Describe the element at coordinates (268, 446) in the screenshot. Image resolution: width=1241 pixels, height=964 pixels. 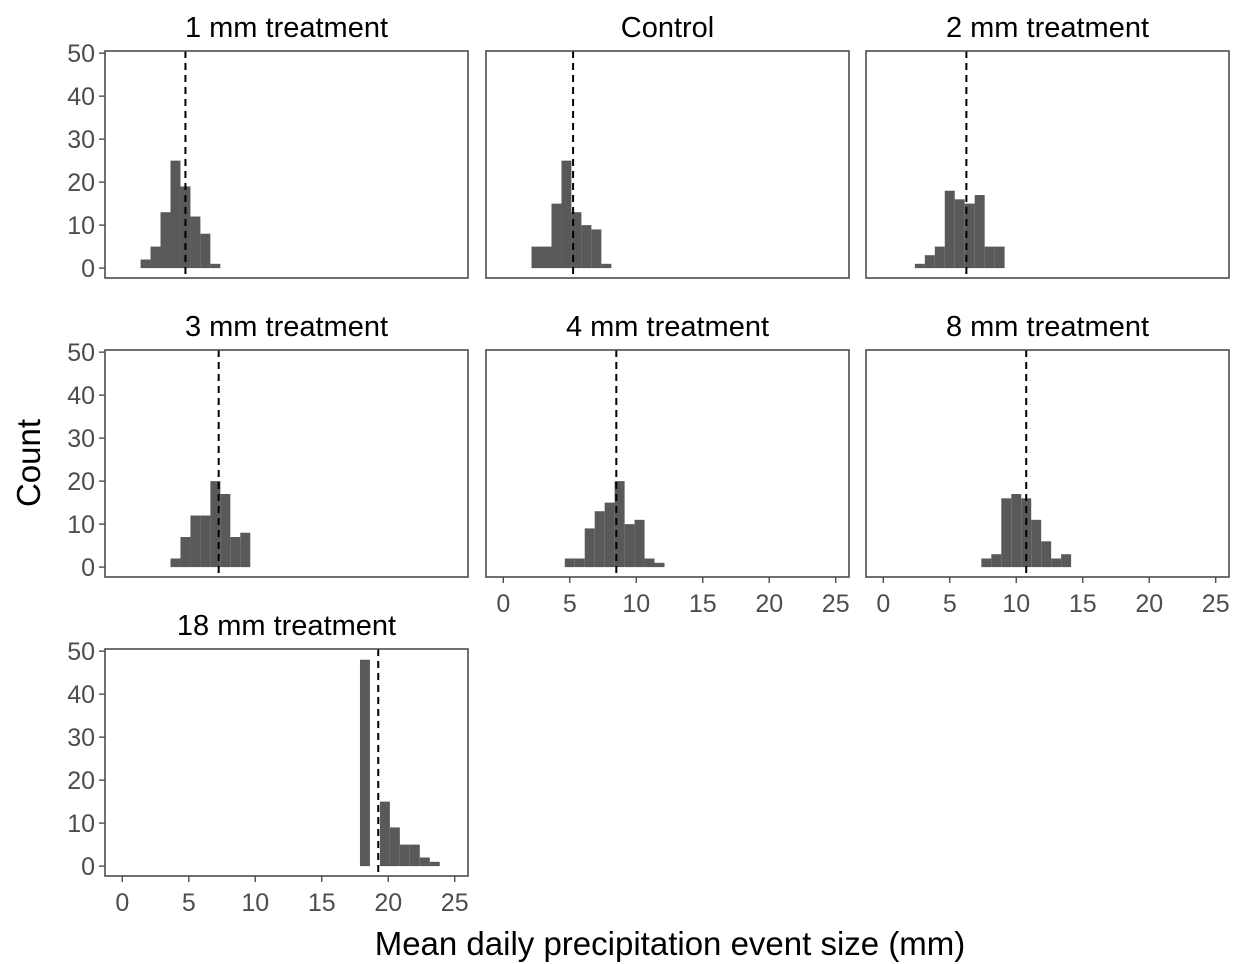
I see `panel: 3 mm treatment 0 10 20 30 40 50` at that location.